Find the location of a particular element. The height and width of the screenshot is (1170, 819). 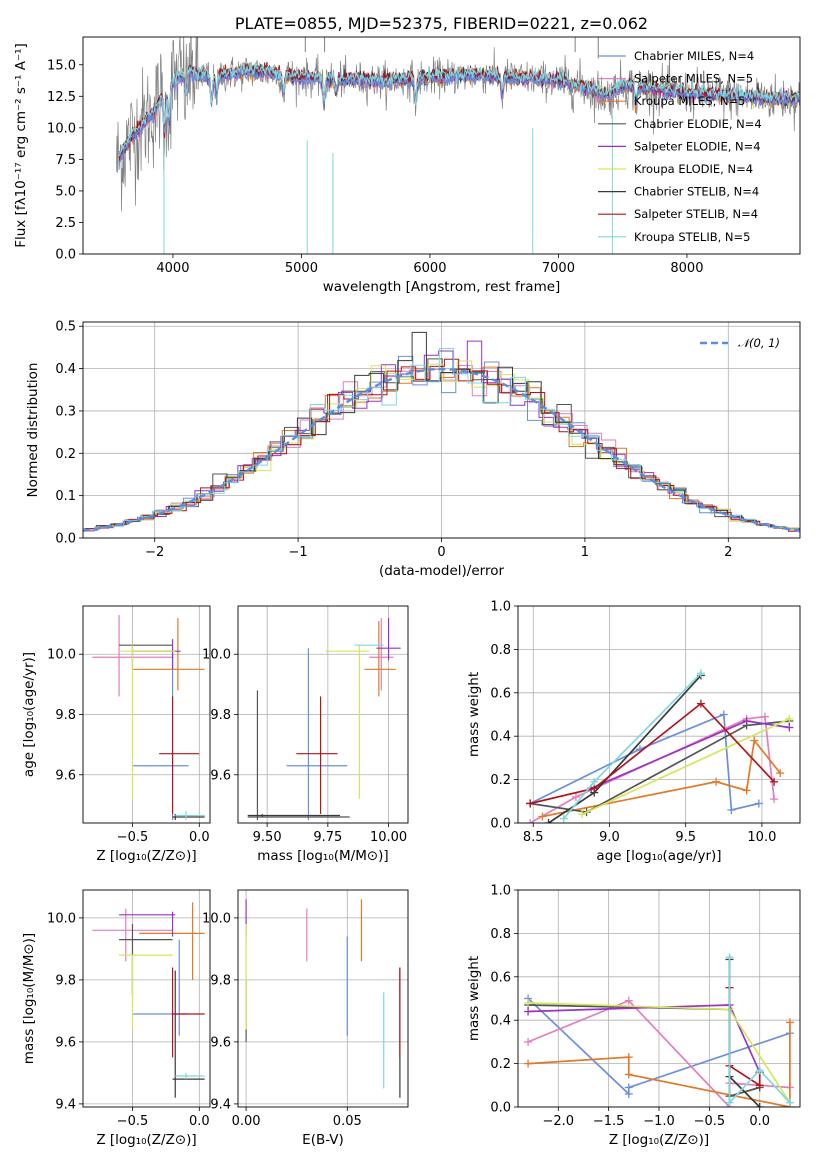

x-tick-label: 8.5 is located at coordinates (533, 837).